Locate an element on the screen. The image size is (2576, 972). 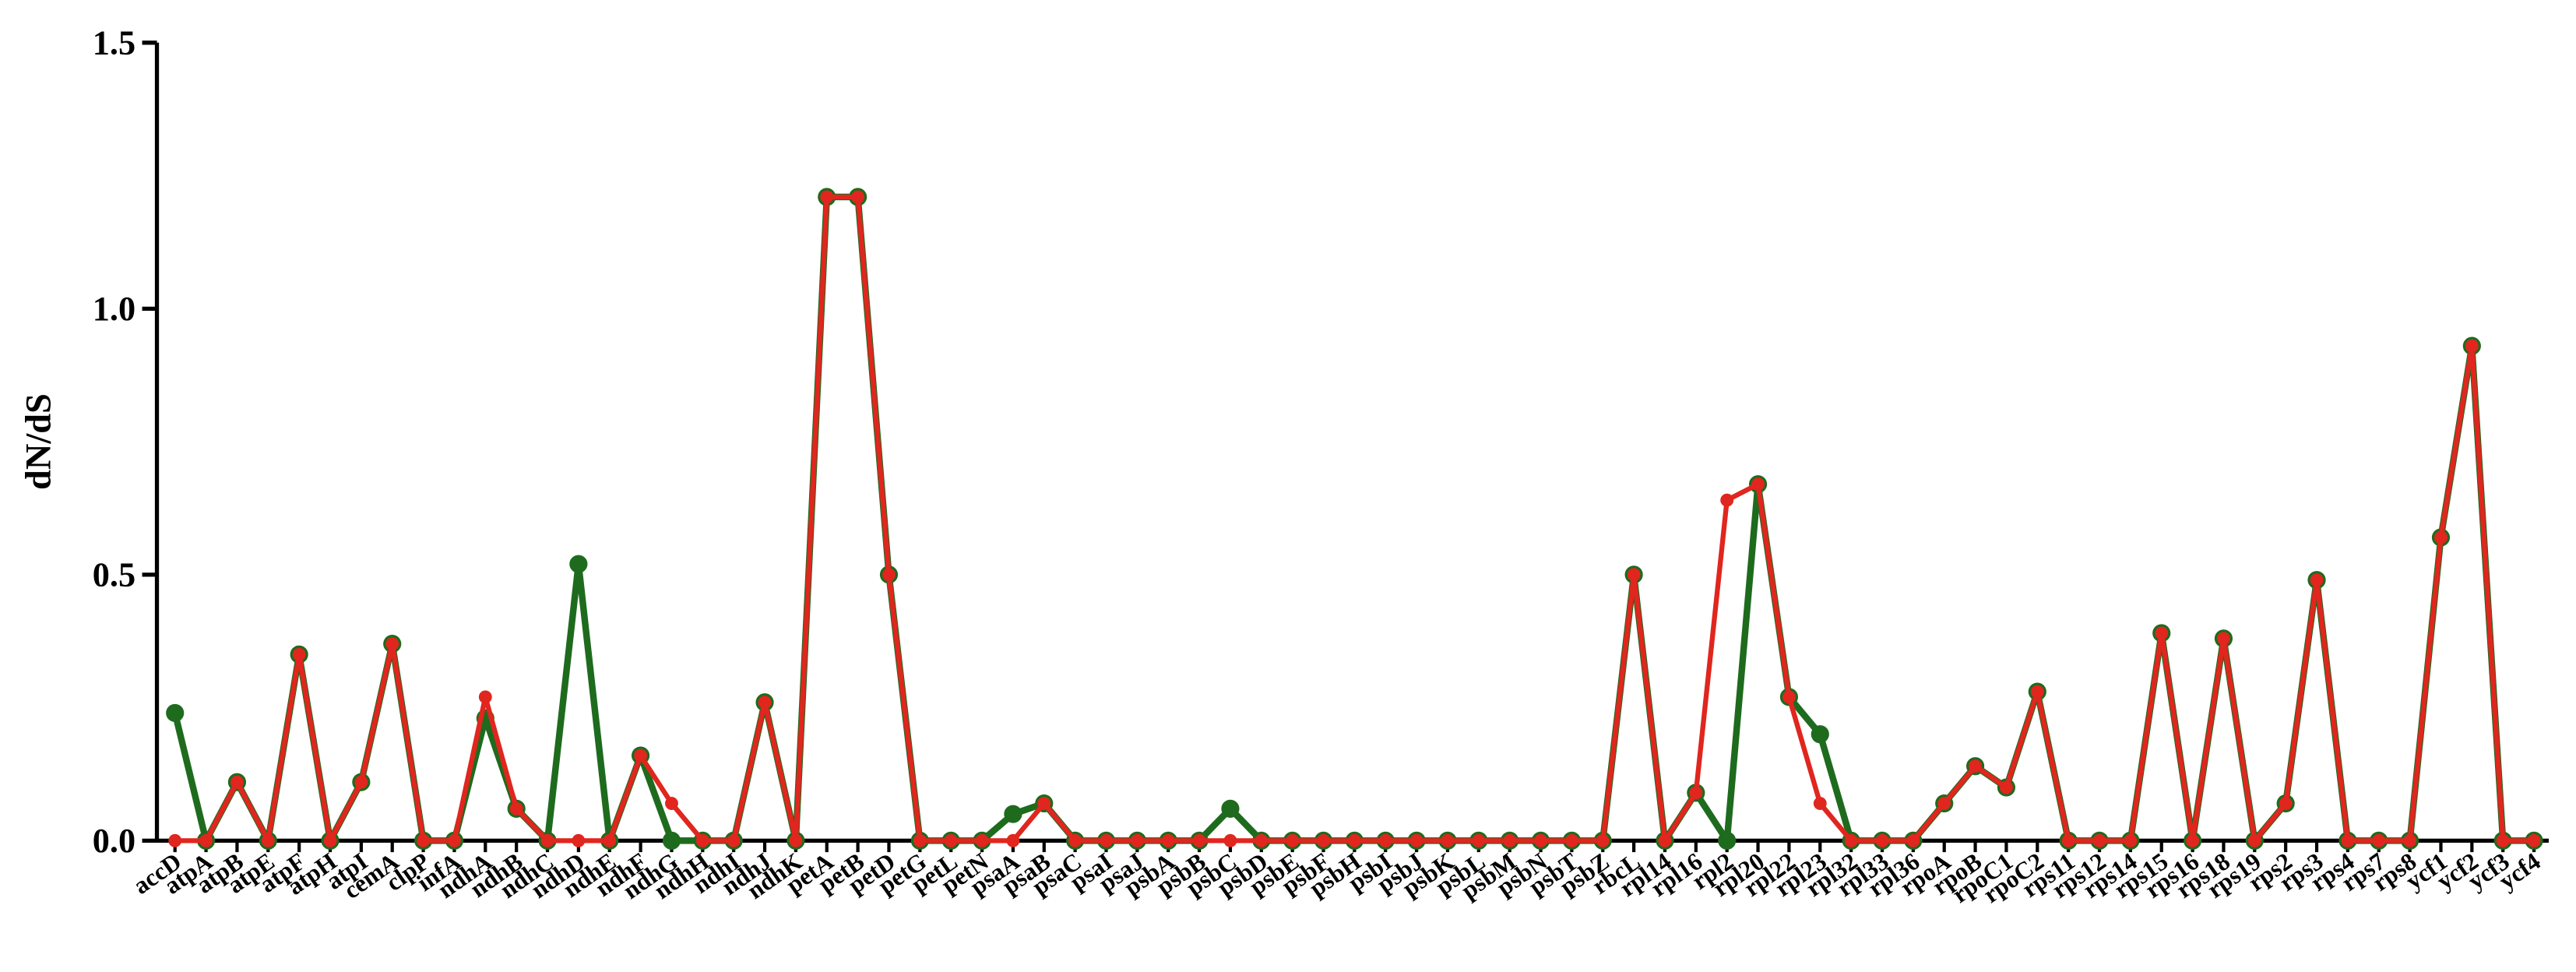
y-tick-label: 1.5 is located at coordinates (114, 43).